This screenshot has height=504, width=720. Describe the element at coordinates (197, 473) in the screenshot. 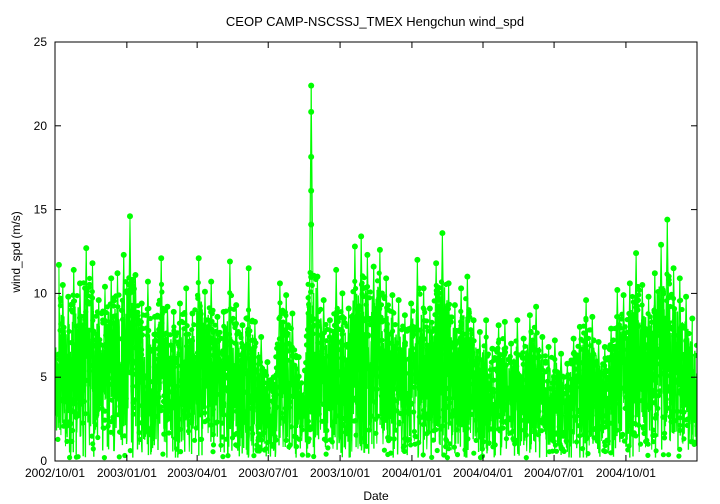

I see `x-tick-label: 2003/04/01` at that location.